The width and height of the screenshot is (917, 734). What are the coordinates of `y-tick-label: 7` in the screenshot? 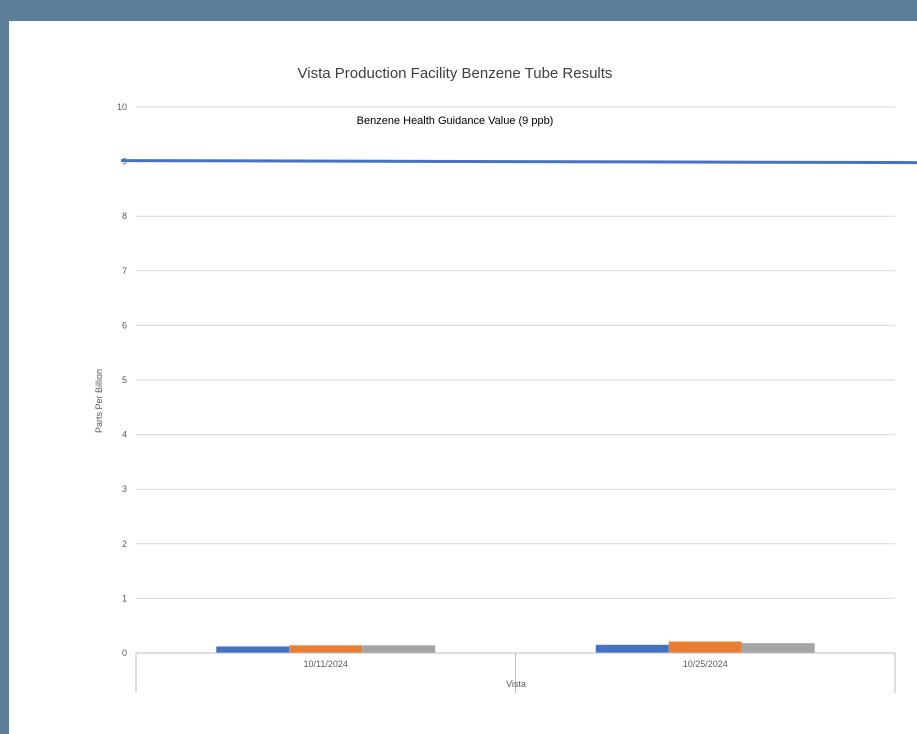 It's located at (124, 271).